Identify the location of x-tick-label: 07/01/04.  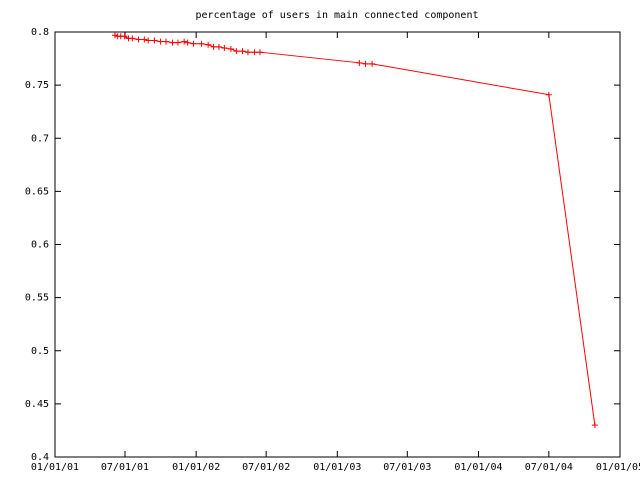
(549, 467).